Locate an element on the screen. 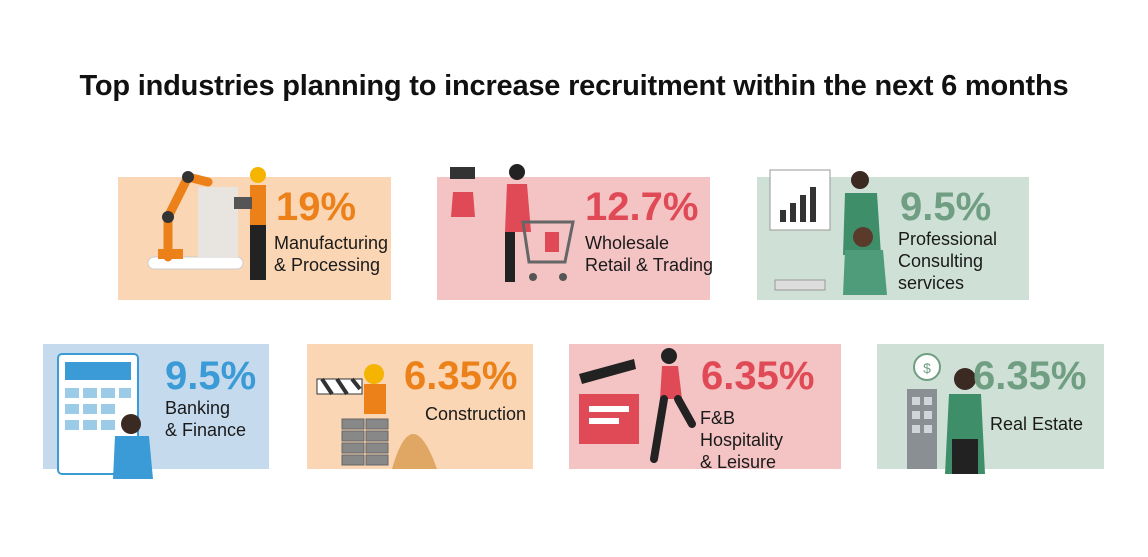  category-line: Wholesale is located at coordinates (627, 243).